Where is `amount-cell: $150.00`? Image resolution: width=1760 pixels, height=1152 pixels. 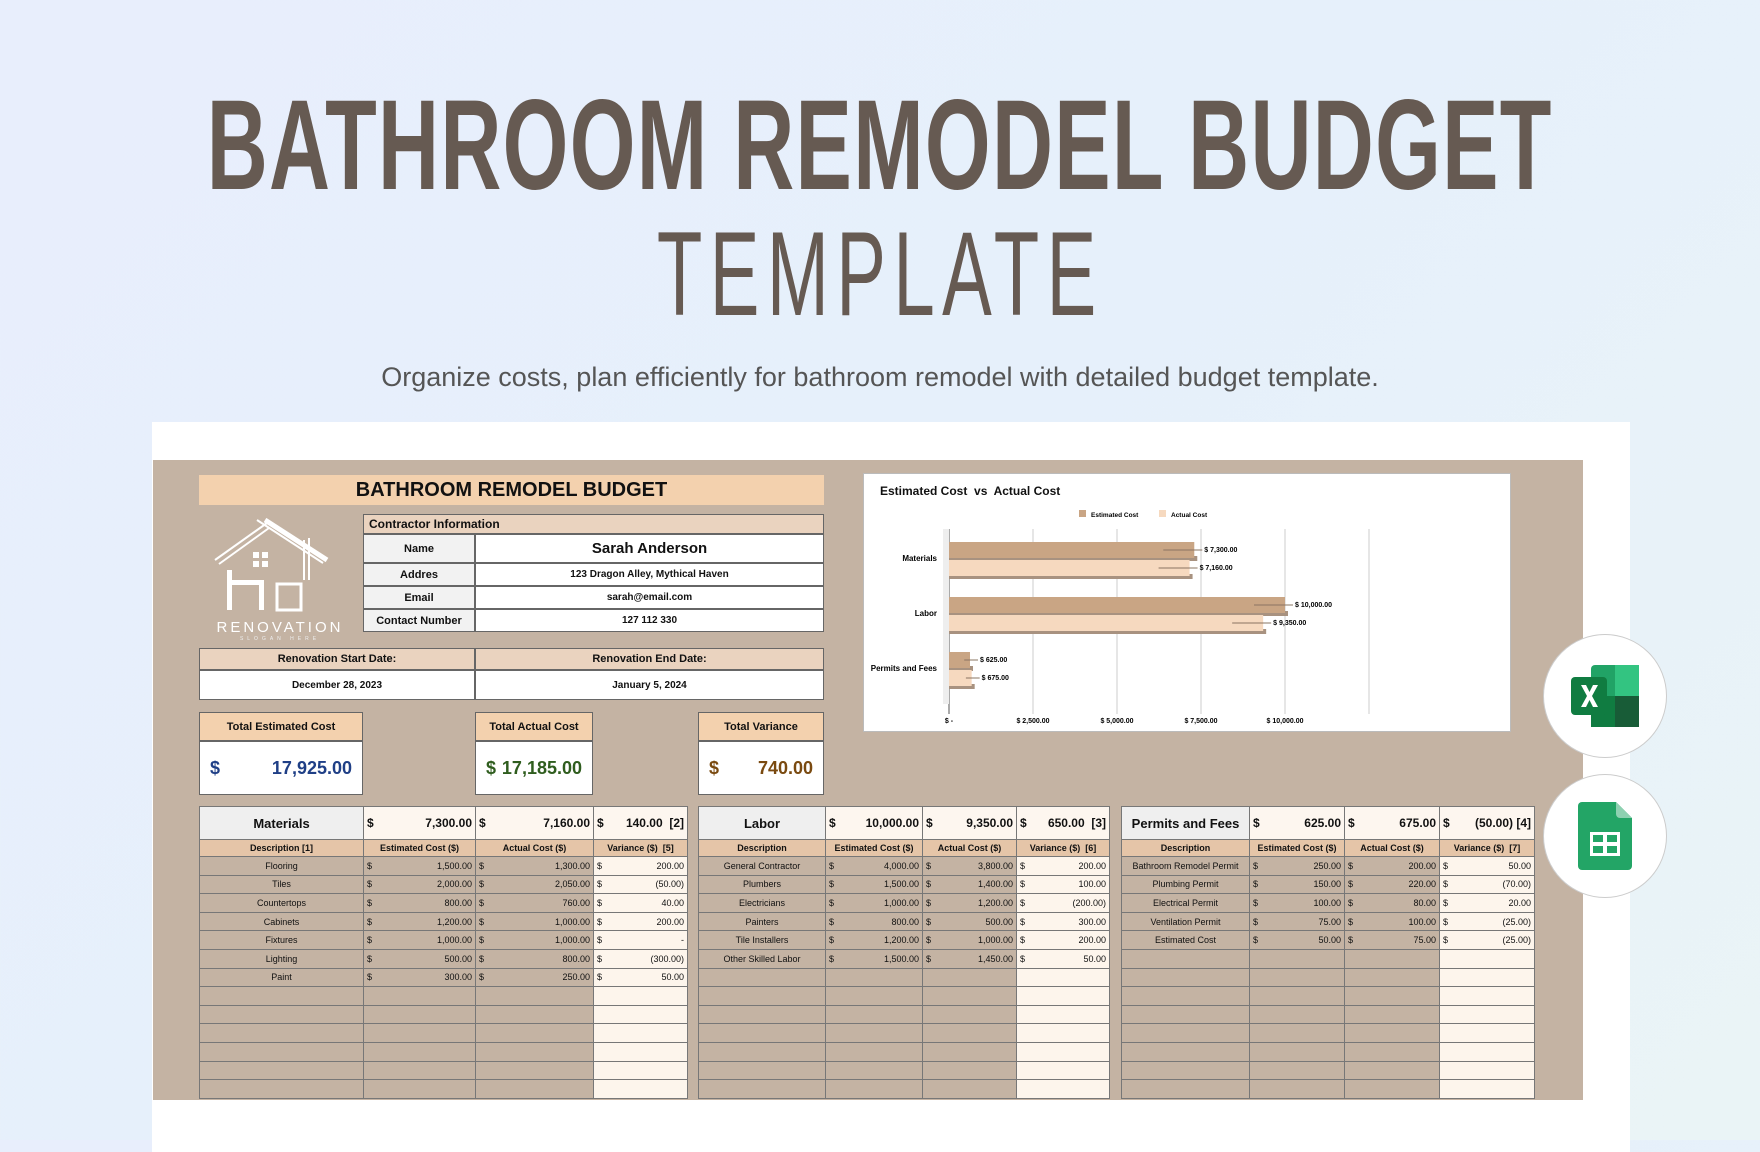 amount-cell: $150.00 is located at coordinates (1297, 884).